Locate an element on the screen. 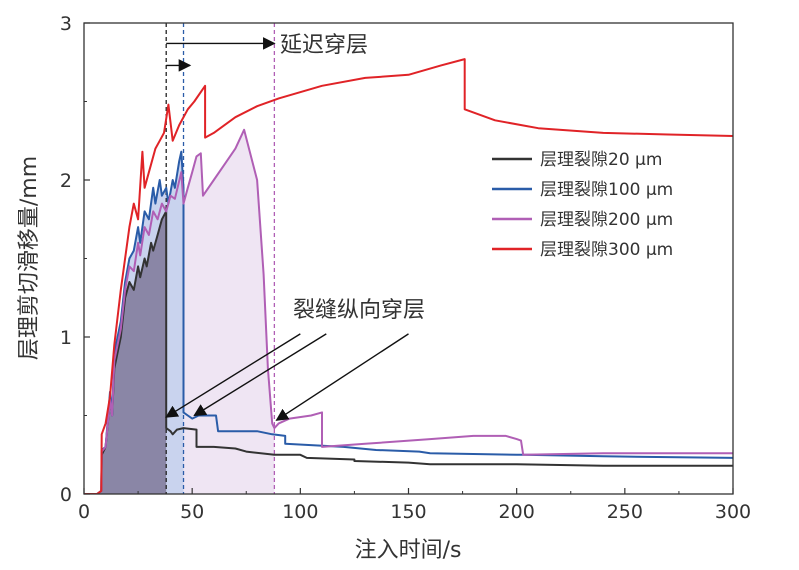 This screenshot has height=570, width=799. x-axis-label: 注入时间/s is located at coordinates (408, 550).